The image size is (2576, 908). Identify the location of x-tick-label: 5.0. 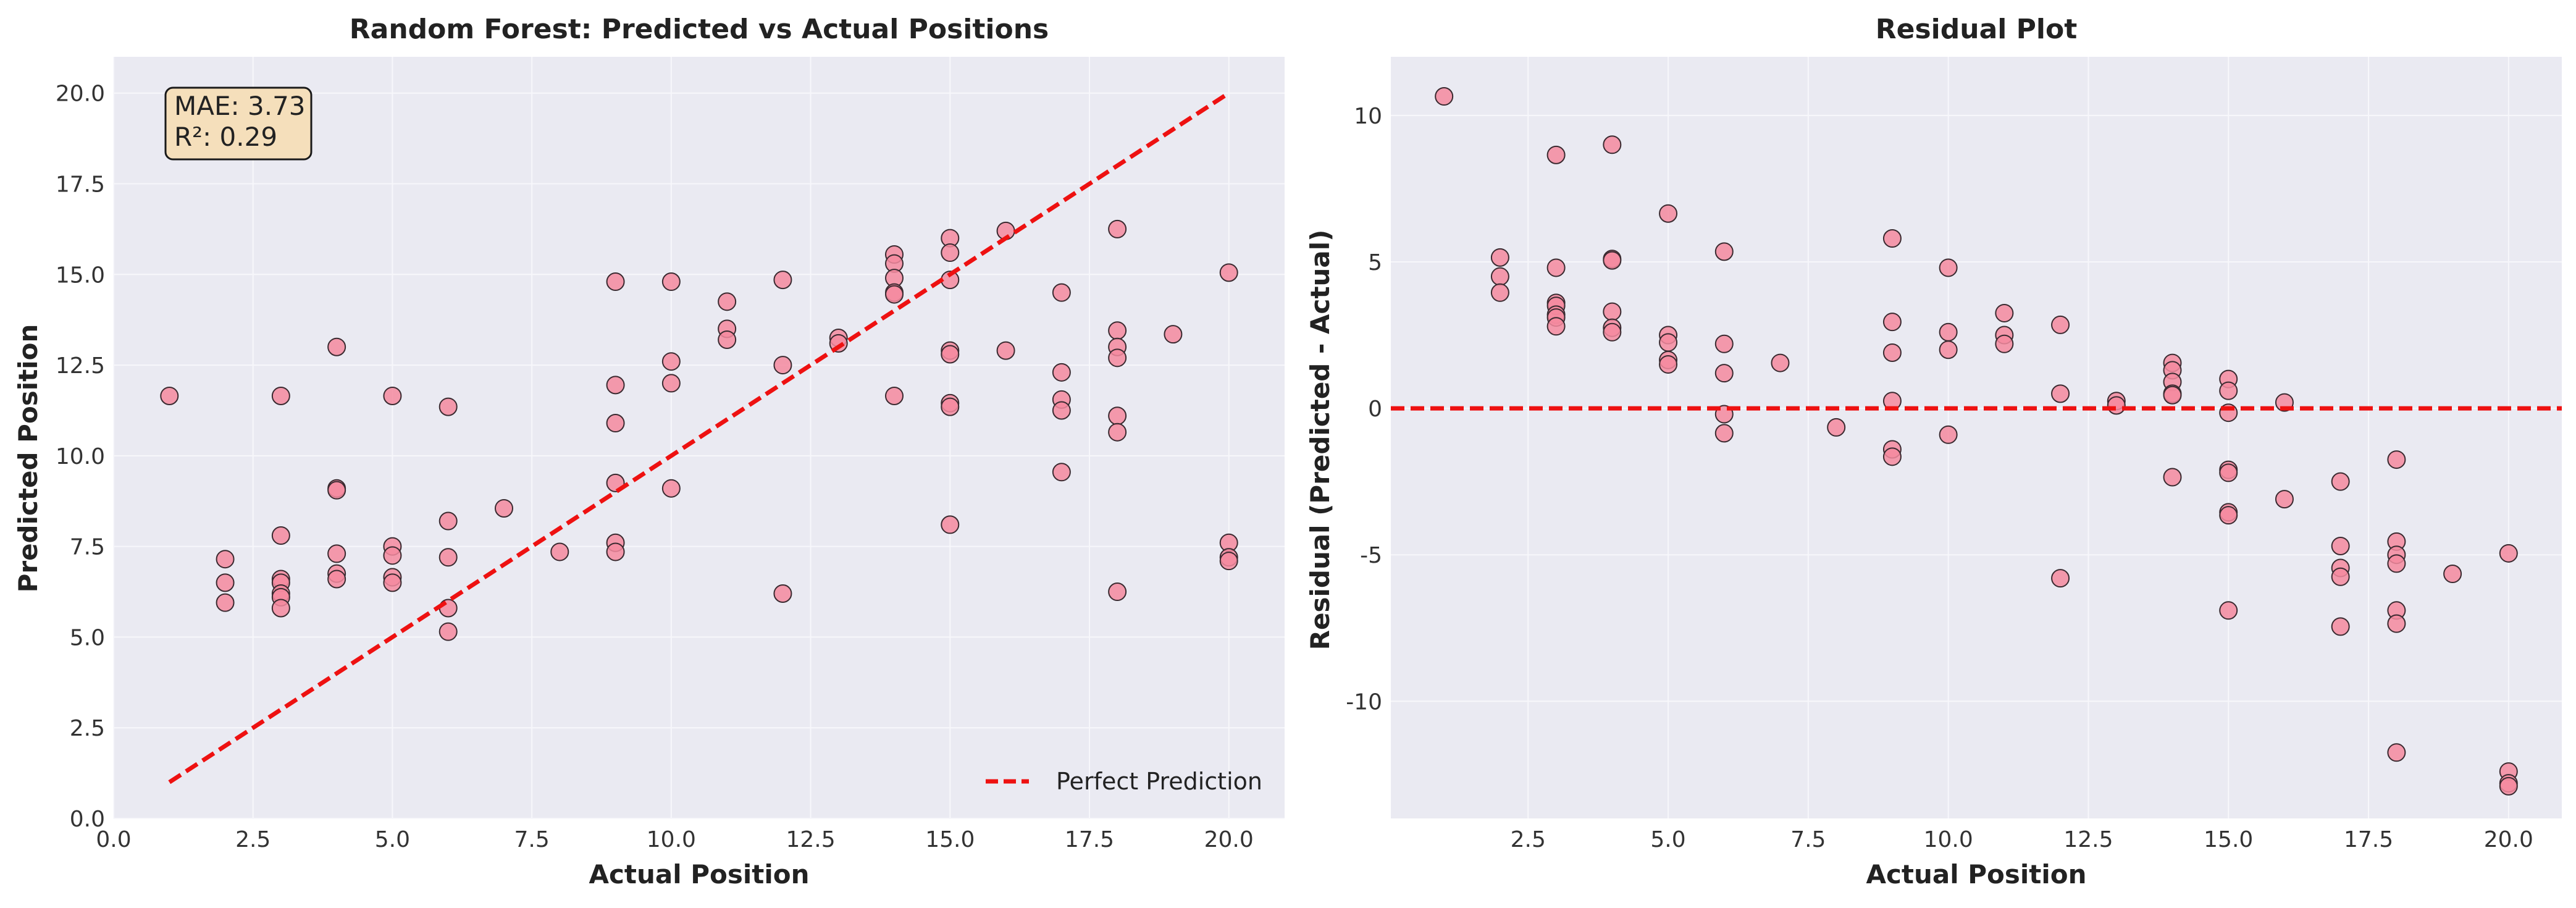
(1667, 839).